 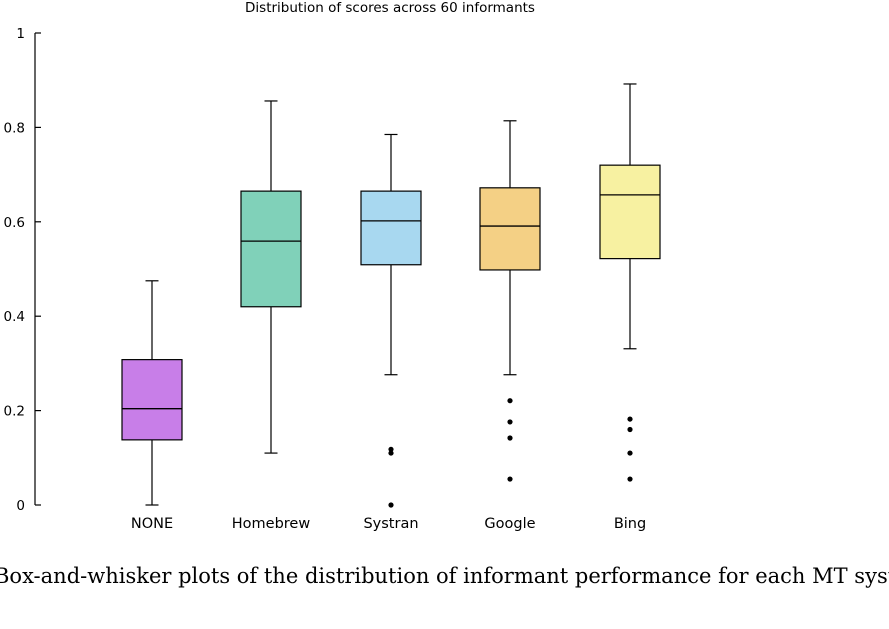 What do you see at coordinates (630, 524) in the screenshot?
I see `x-category-label: Bing` at bounding box center [630, 524].